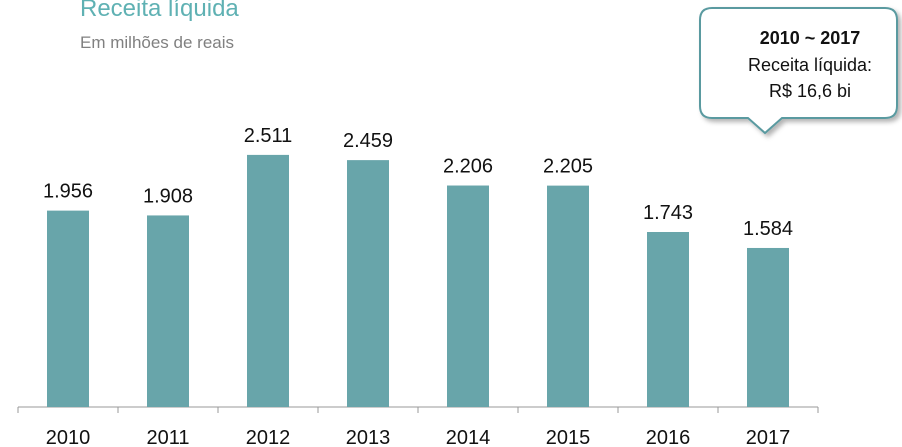 This screenshot has width=902, height=447. Describe the element at coordinates (468, 167) in the screenshot. I see `data-label: 2.206` at that location.